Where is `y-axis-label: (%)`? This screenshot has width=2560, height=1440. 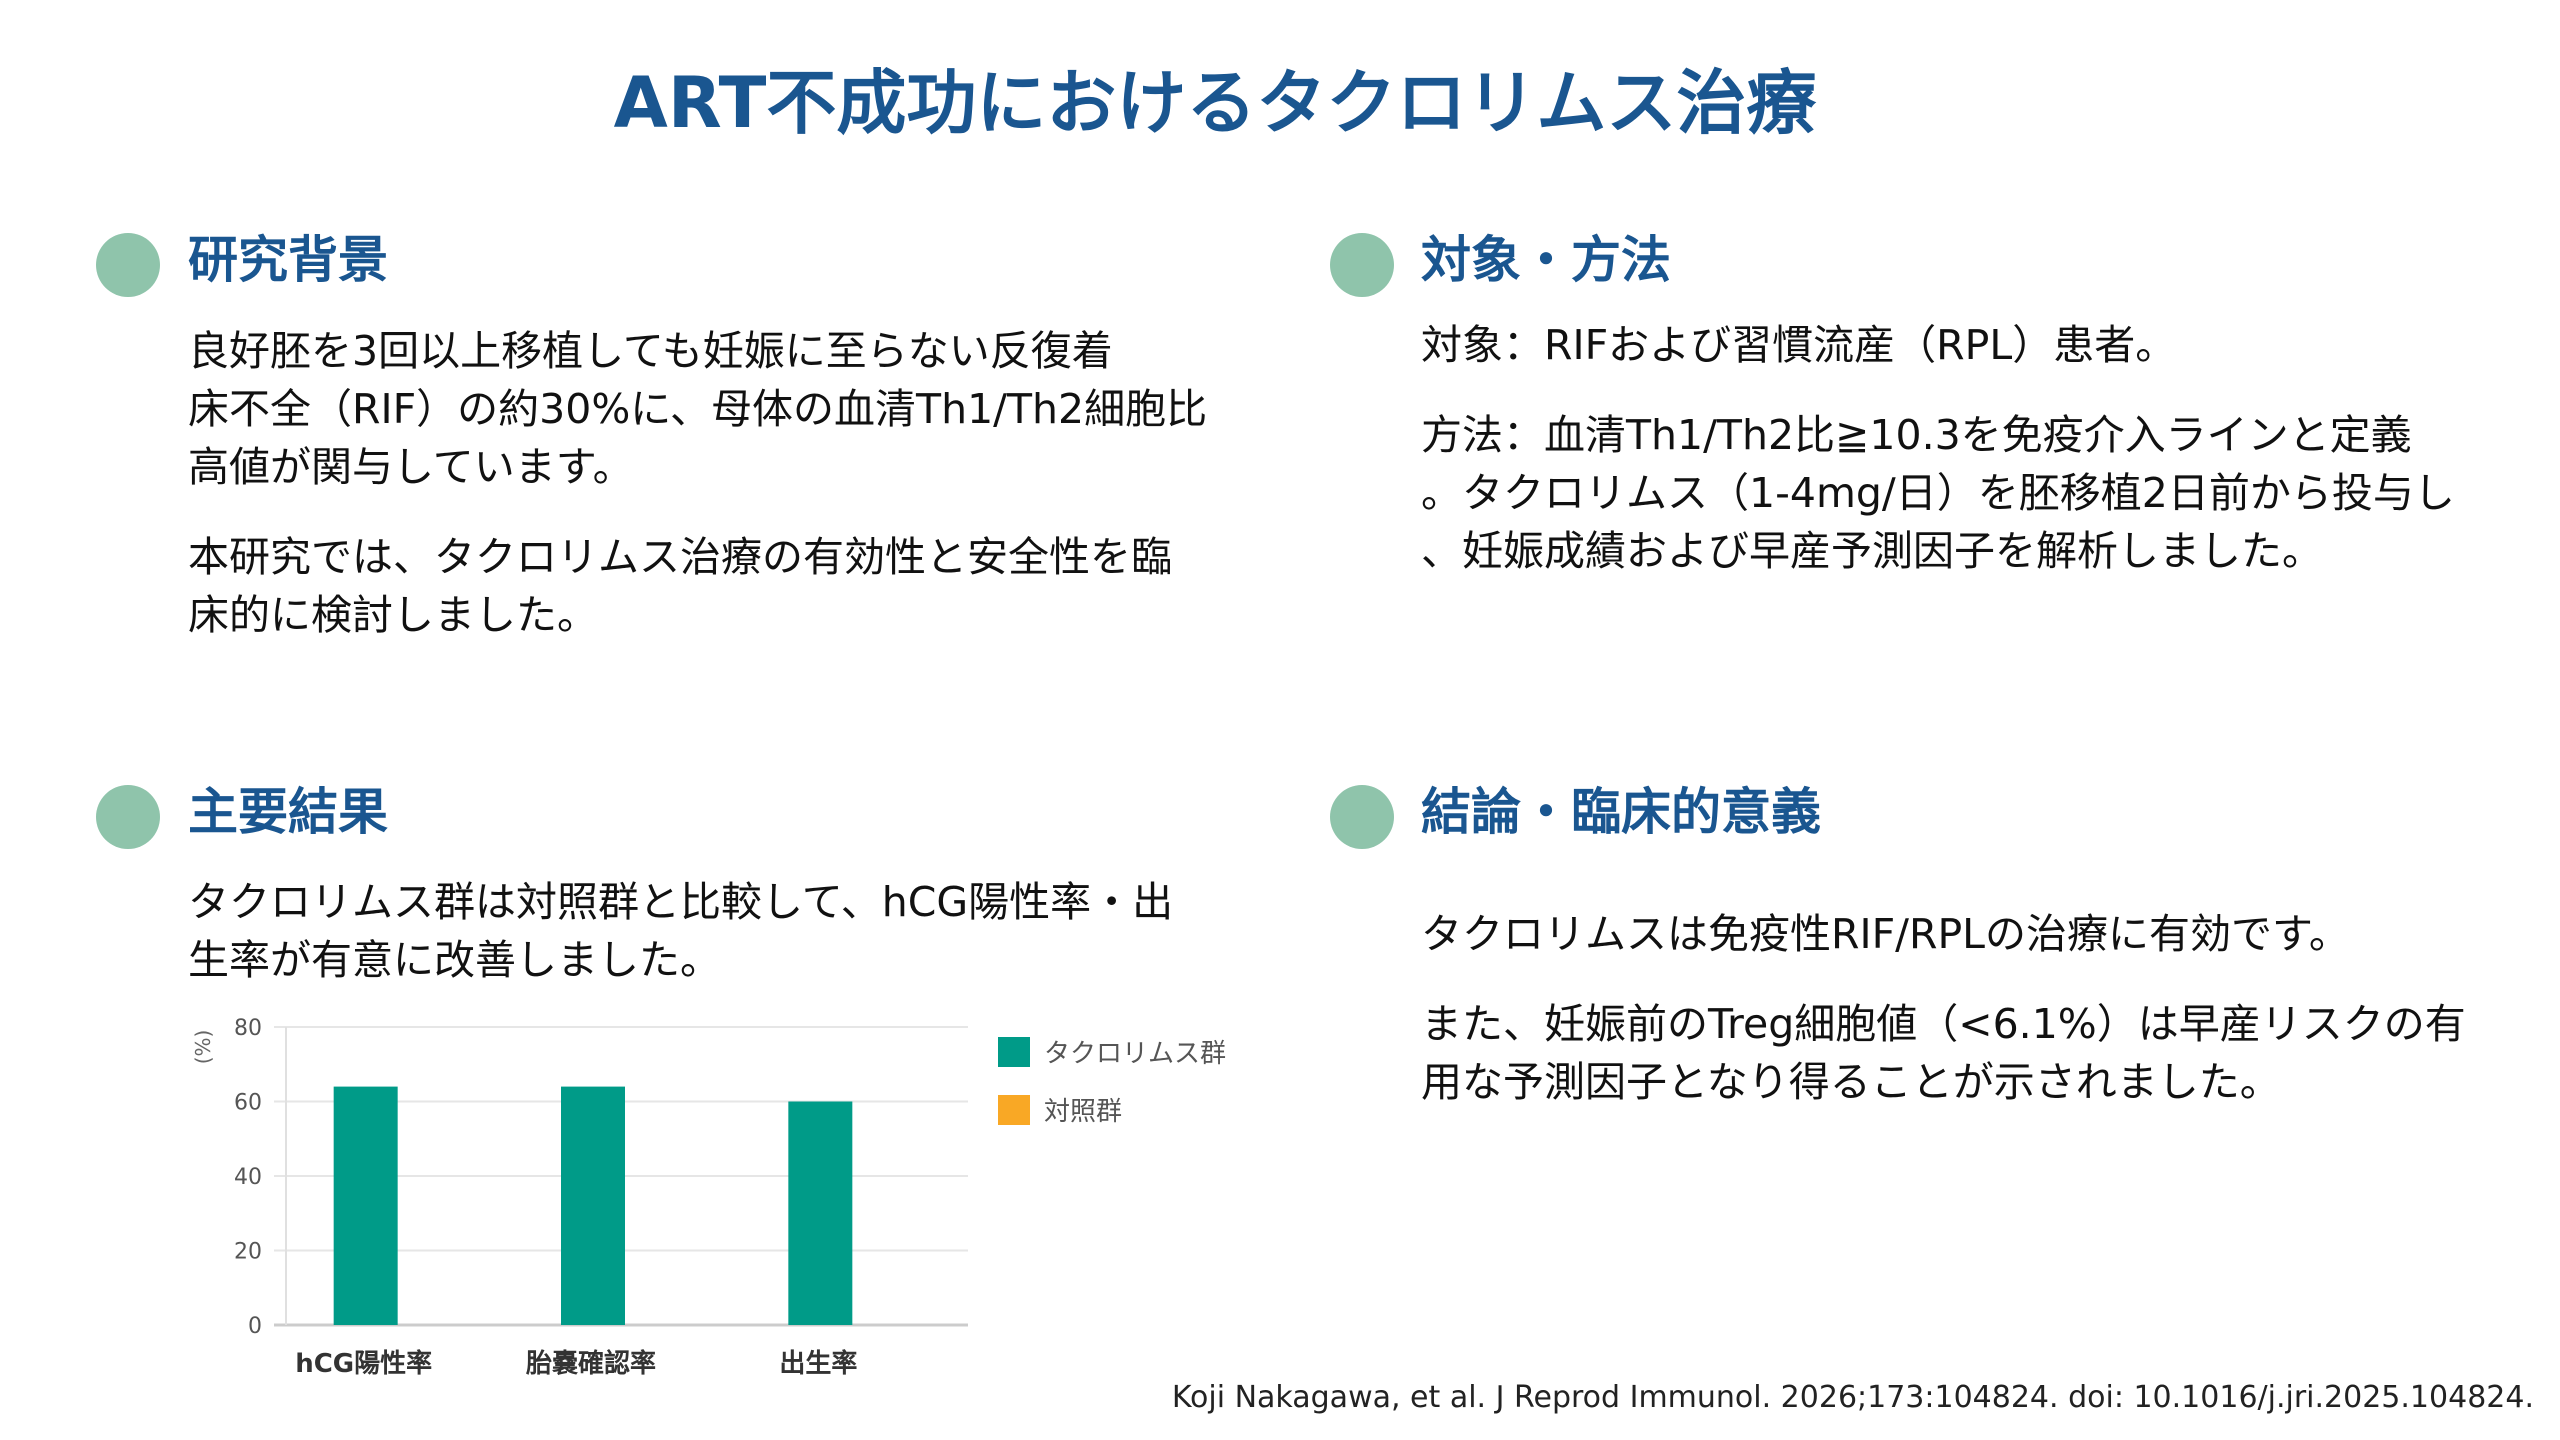
y-axis-label: (%) is located at coordinates (203, 1047).